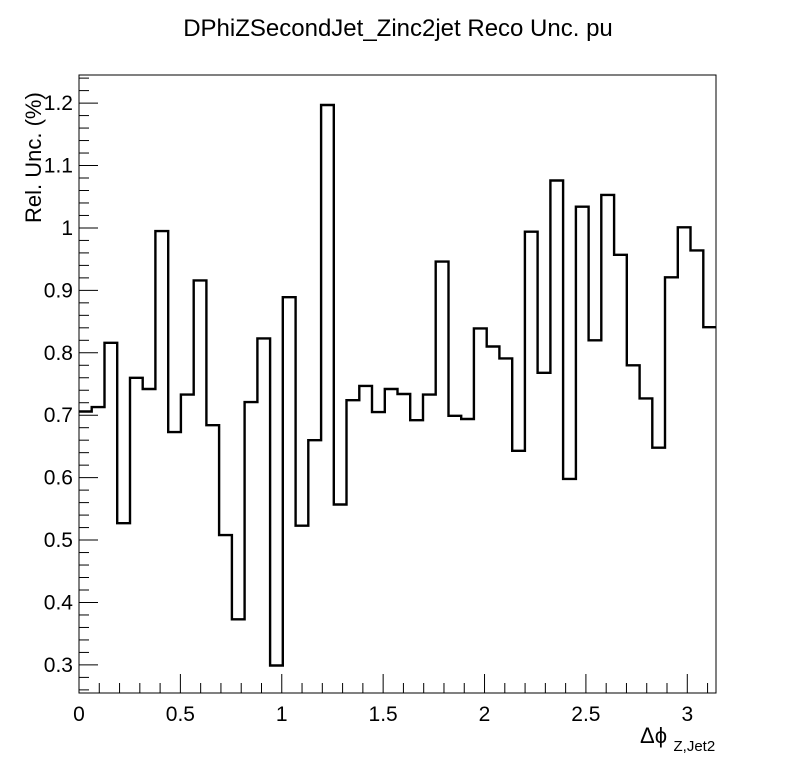 This screenshot has width=796, height=772. I want to click on y-tick-label: 0.4, so click(59, 602).